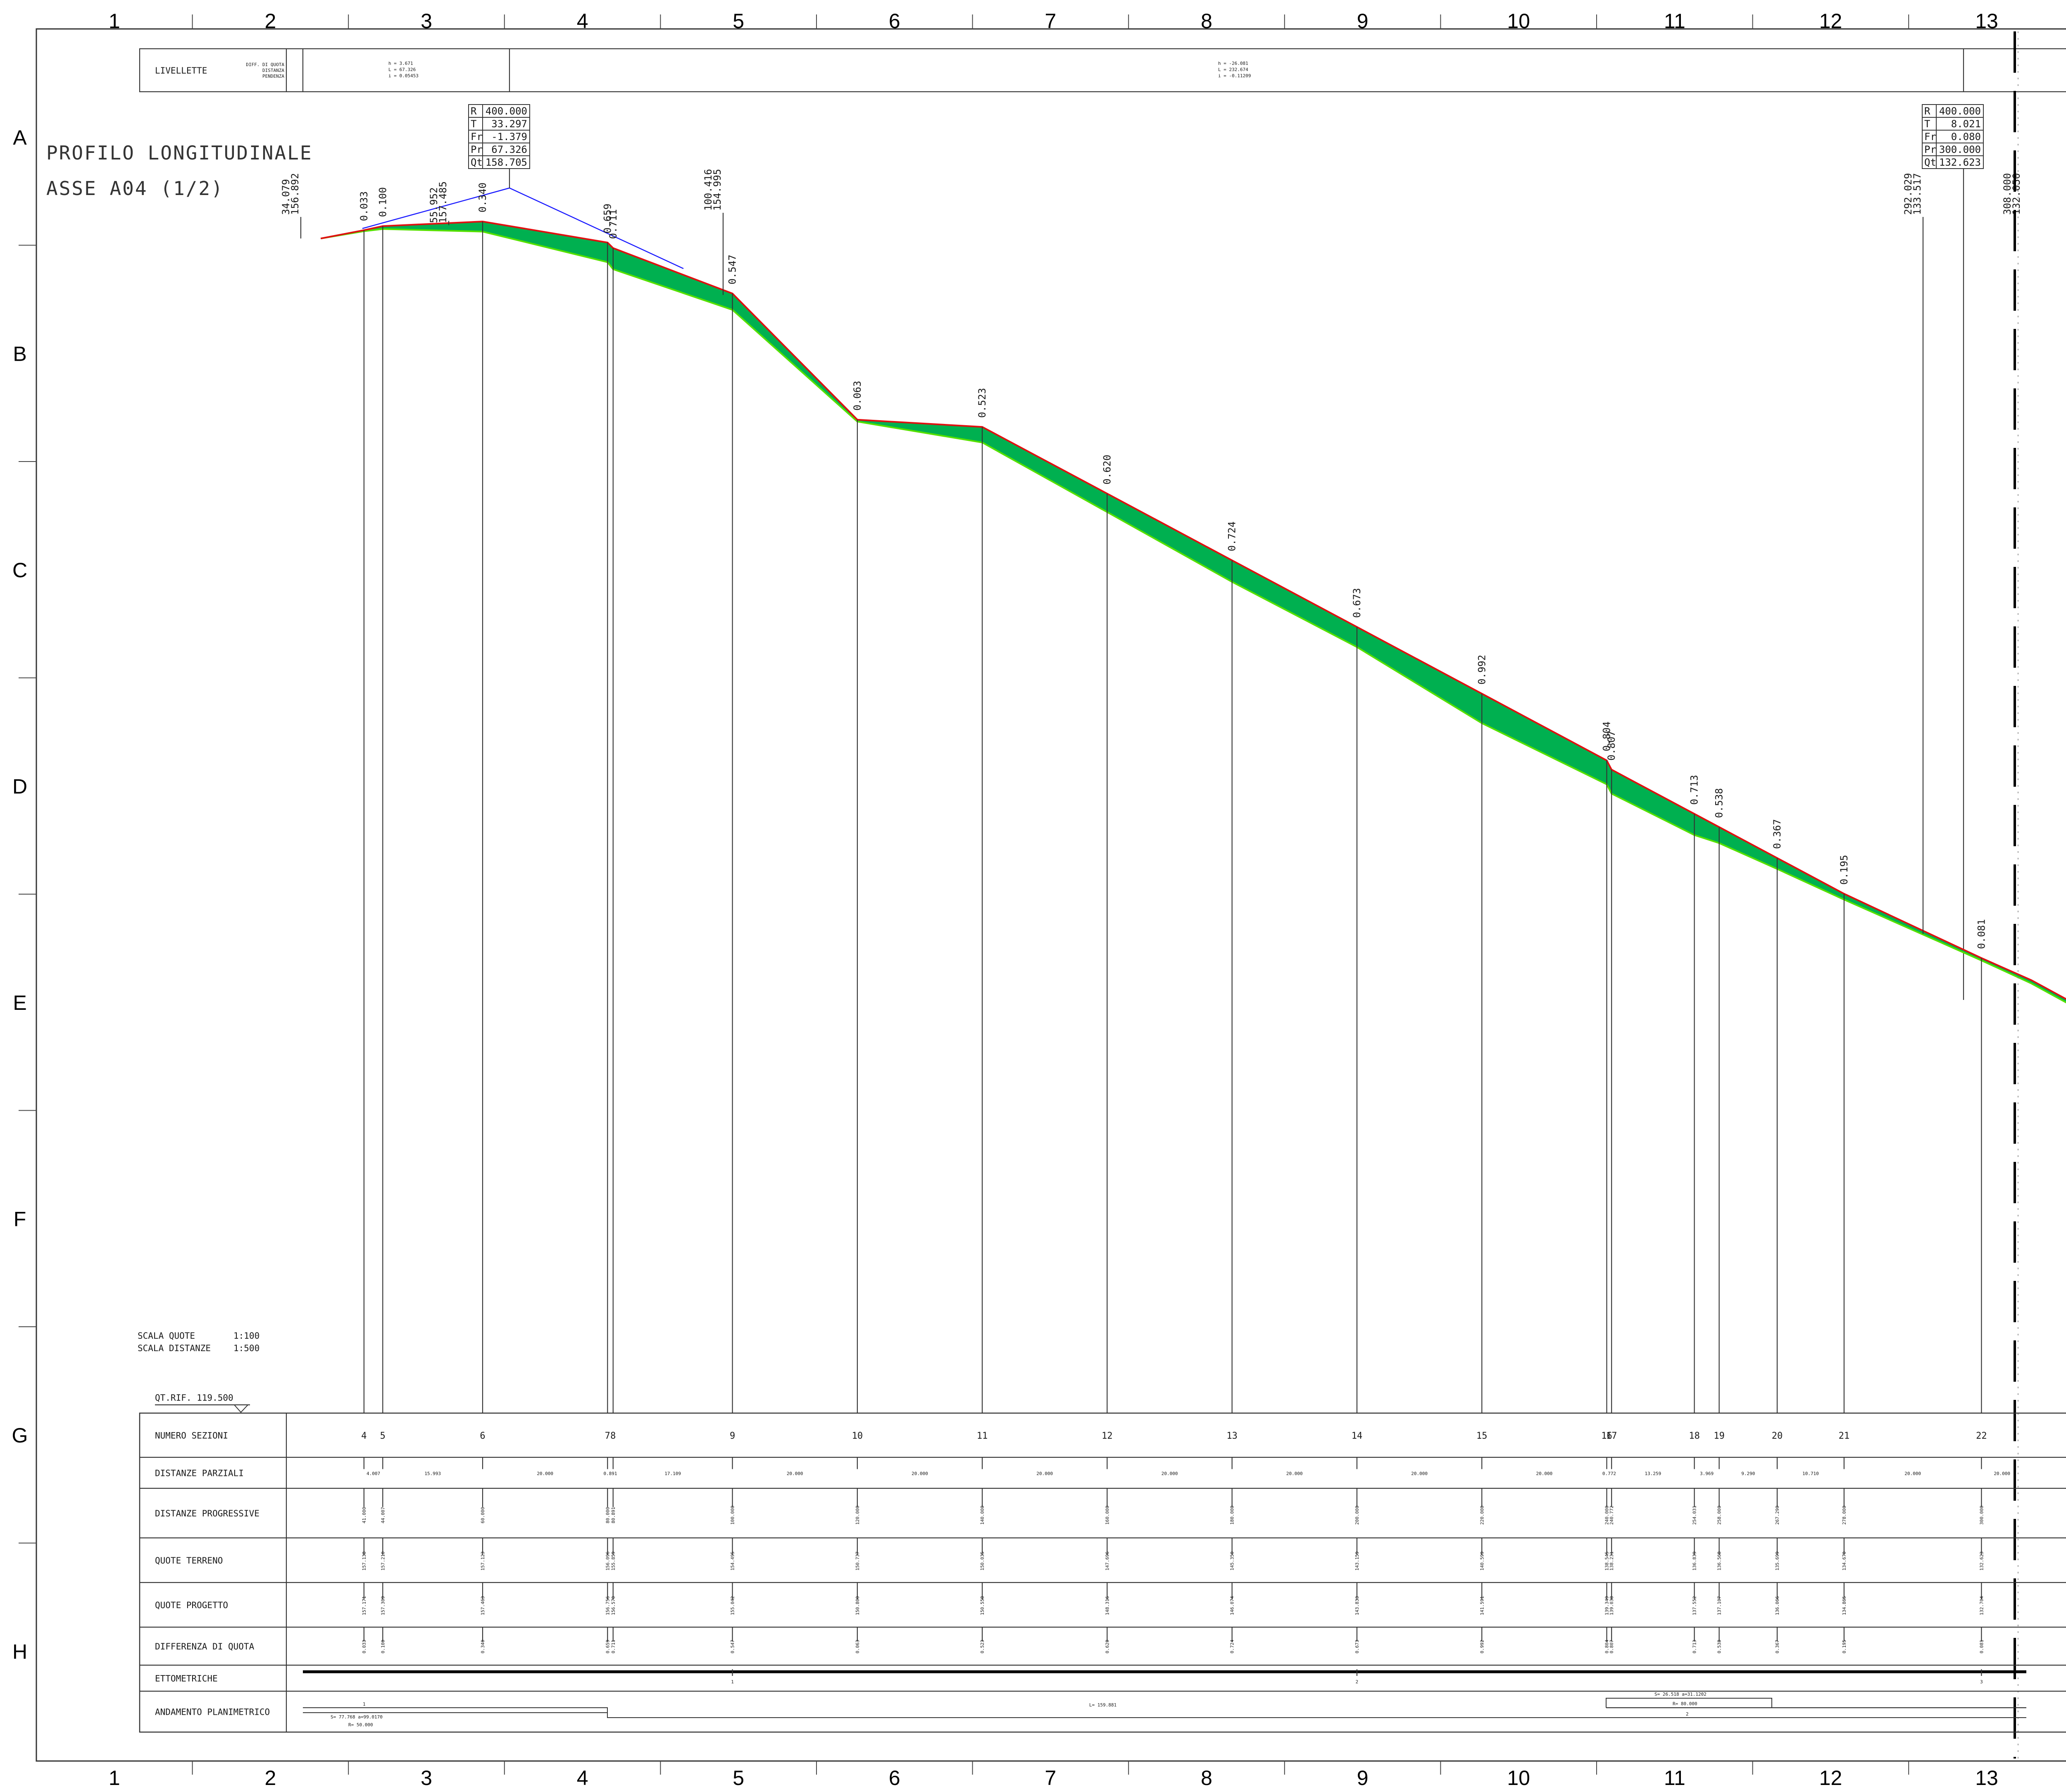  Describe the element at coordinates (2017, 194) in the screenshot. I see `point-label-elevation: 132.050` at that location.